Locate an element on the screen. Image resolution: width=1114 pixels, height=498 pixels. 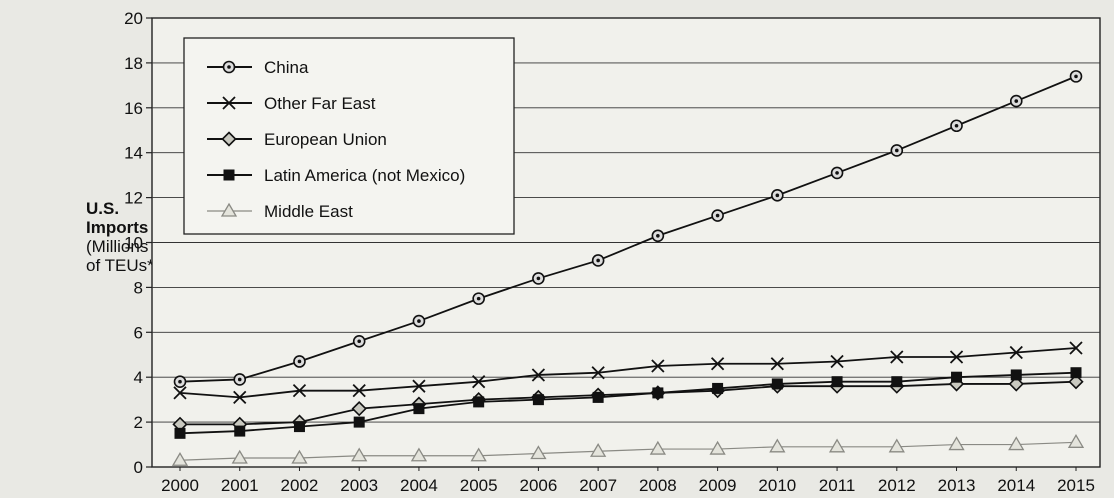
legend-box is located at coordinates (349, 136).